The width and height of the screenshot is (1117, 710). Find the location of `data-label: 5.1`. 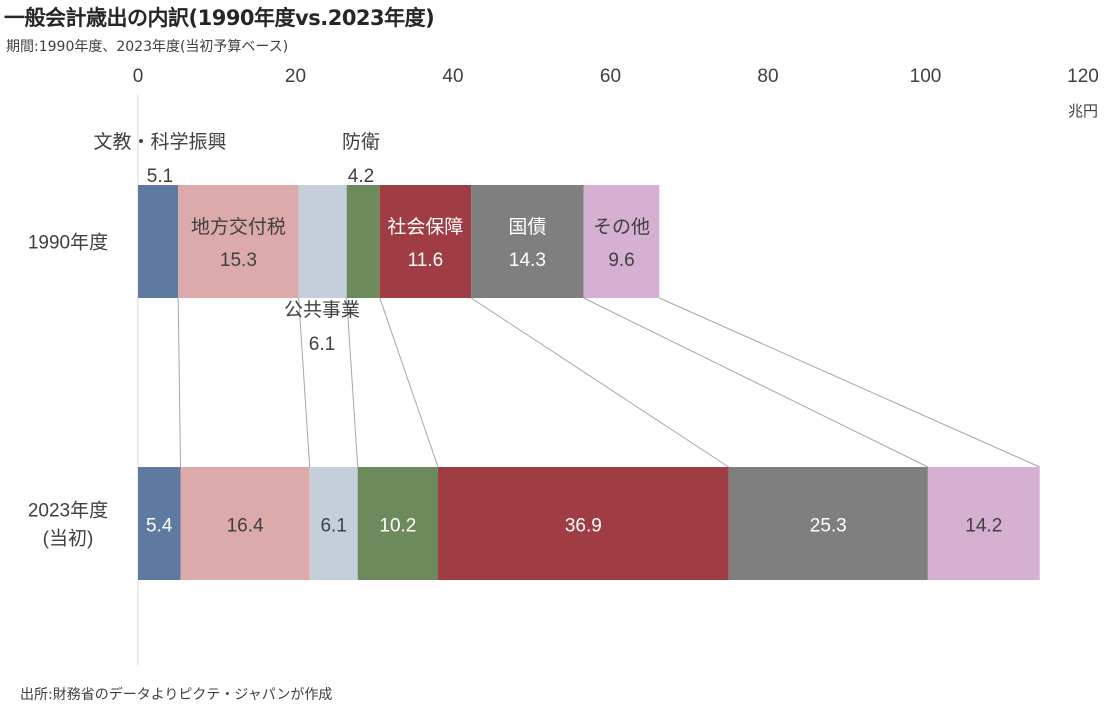

data-label: 5.1 is located at coordinates (160, 176).